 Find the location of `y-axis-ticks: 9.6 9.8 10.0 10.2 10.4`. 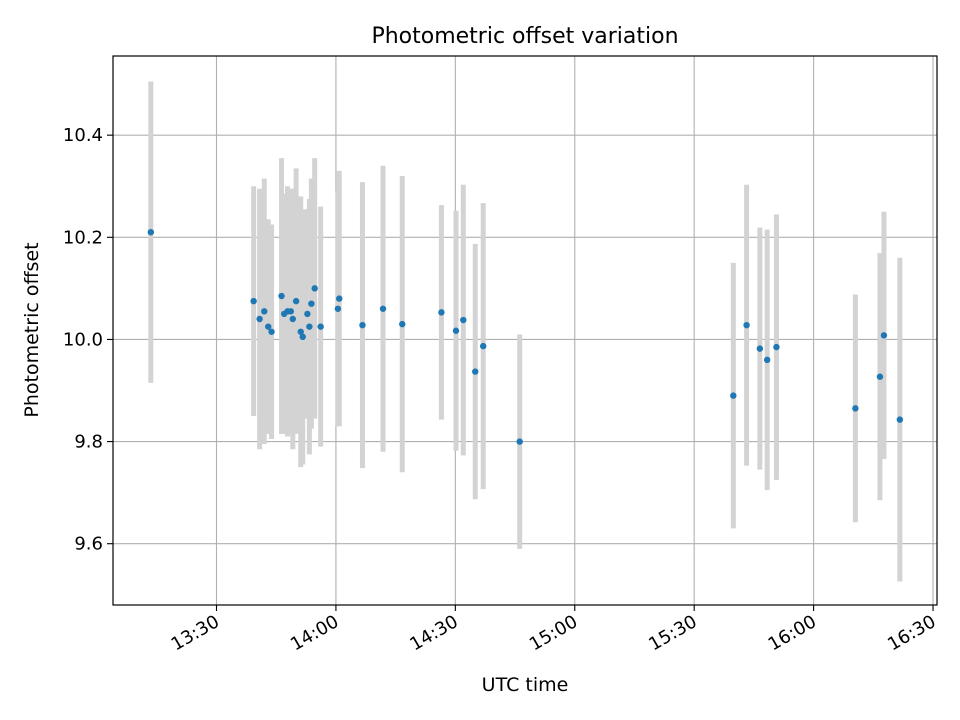

y-axis-ticks: 9.6 9.8 10.0 10.2 10.4 is located at coordinates (88, 340).